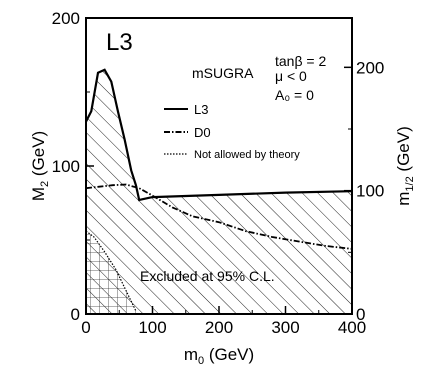 The image size is (421, 368). Describe the element at coordinates (247, 155) in the screenshot. I see `legend-label-theory: Not allowed by theory` at that location.